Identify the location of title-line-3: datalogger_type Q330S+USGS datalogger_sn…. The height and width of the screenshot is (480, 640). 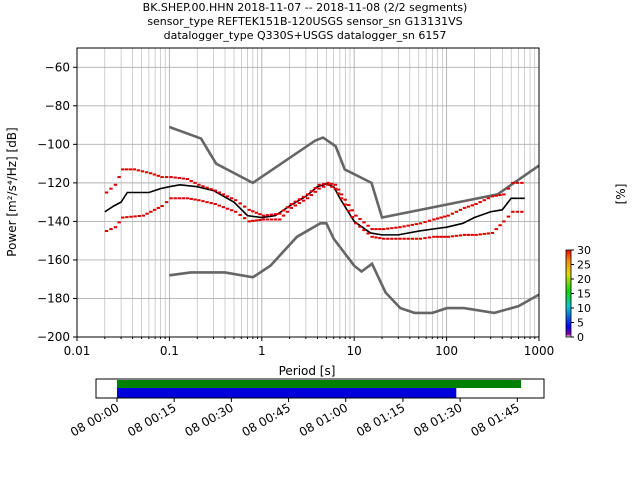
(305, 35).